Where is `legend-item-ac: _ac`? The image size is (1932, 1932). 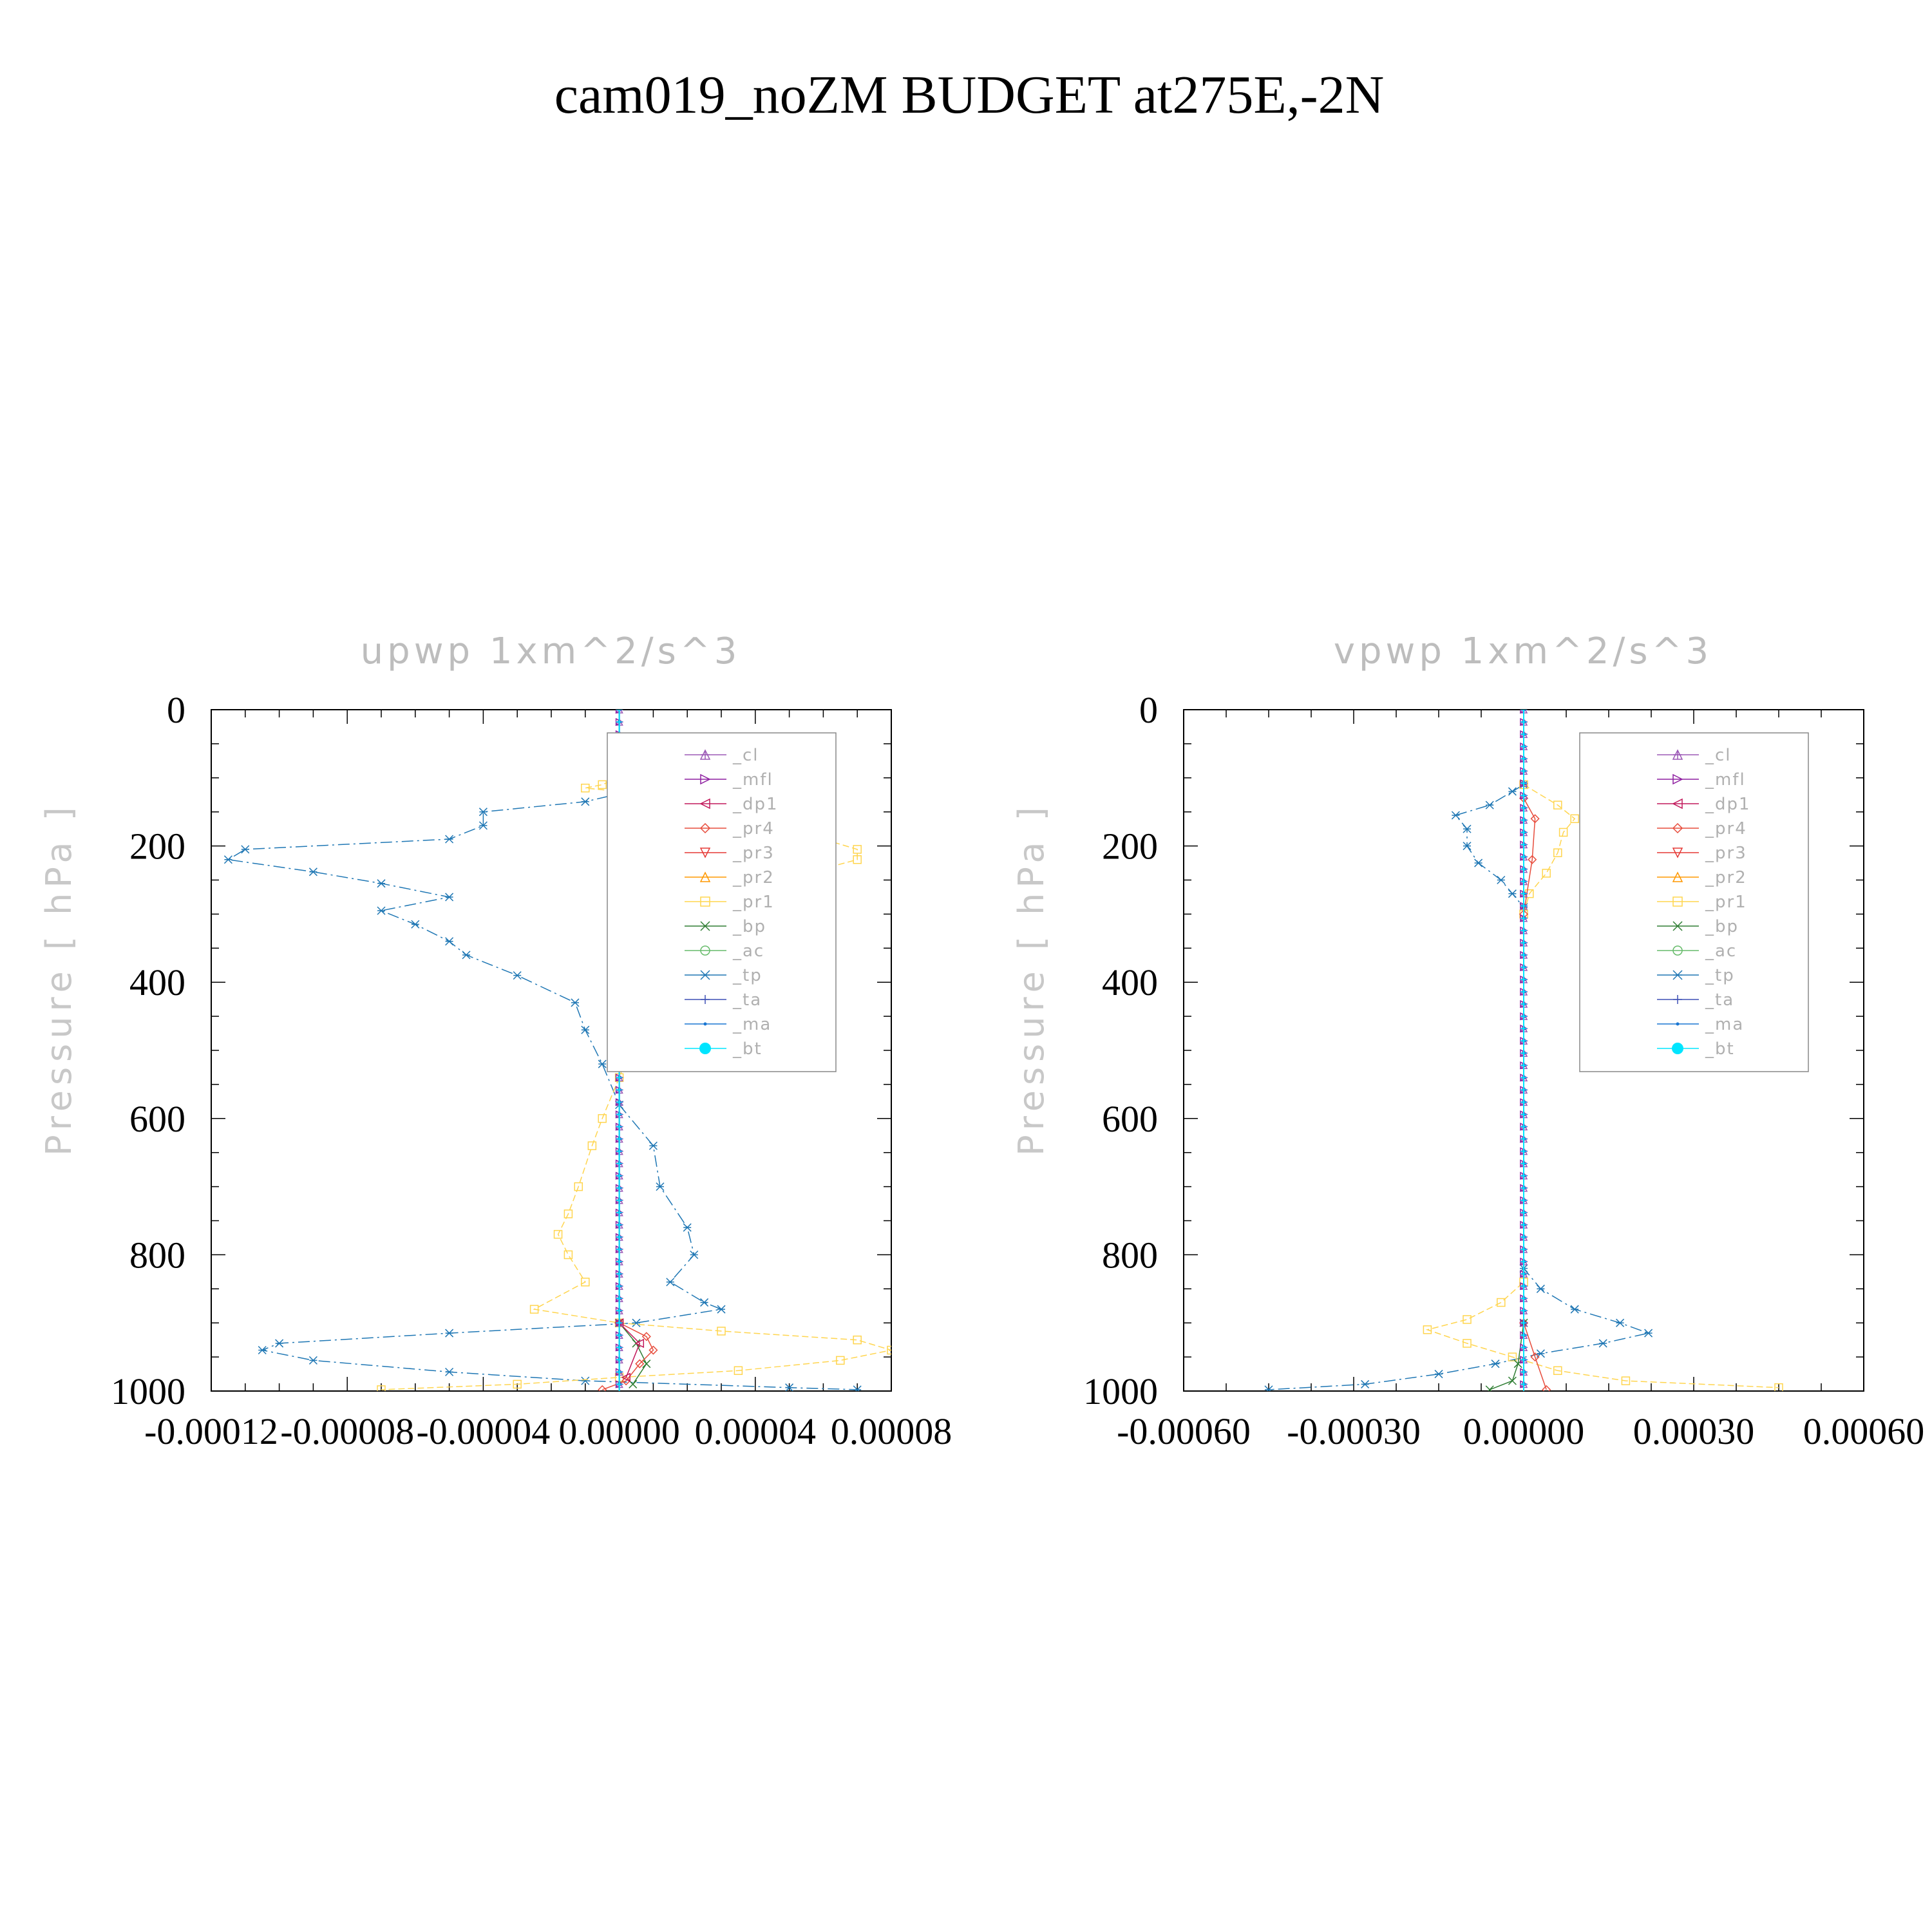 legend-item-ac: _ac is located at coordinates (724, 951).